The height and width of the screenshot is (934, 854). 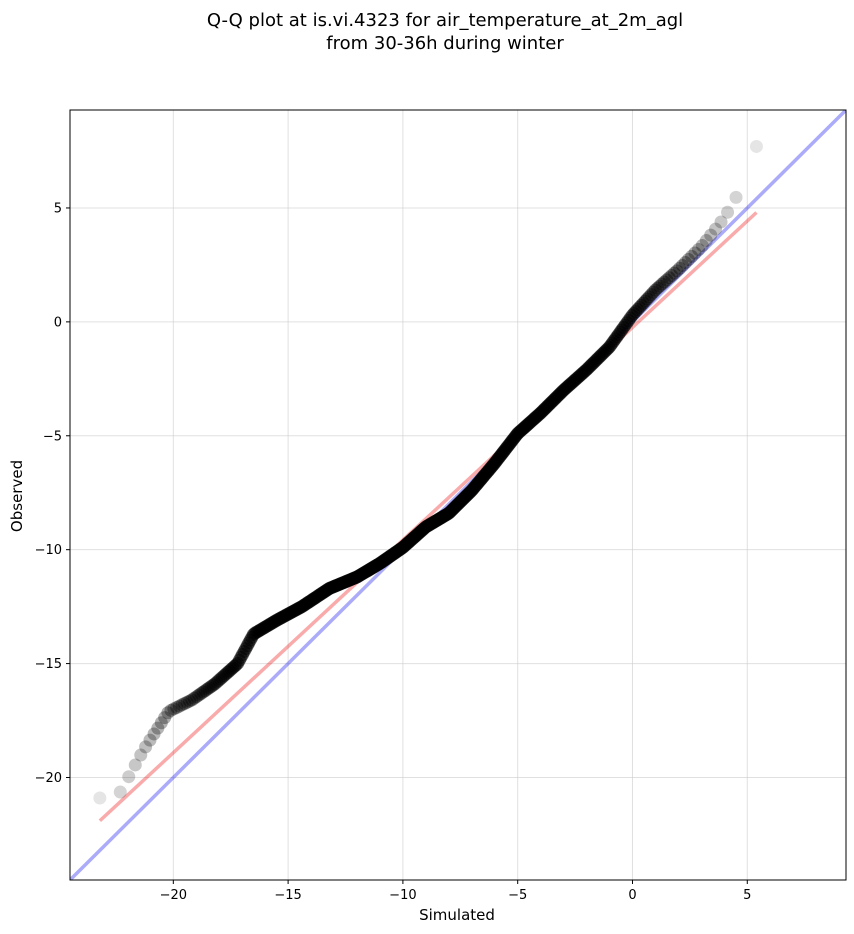 I want to click on x-tick-label: −15, so click(x=287, y=895).